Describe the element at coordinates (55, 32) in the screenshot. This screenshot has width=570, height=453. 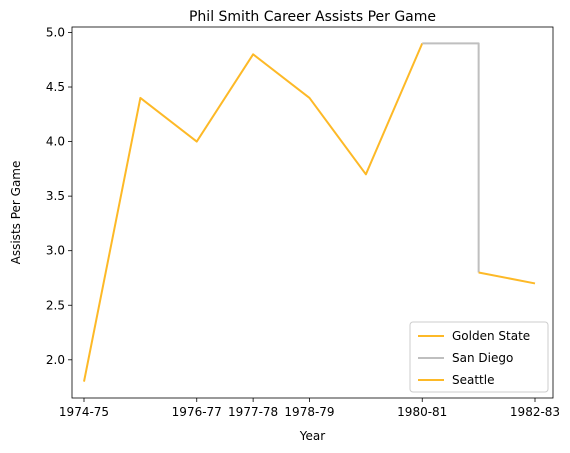
I see `y-tick-label: 5.0` at that location.